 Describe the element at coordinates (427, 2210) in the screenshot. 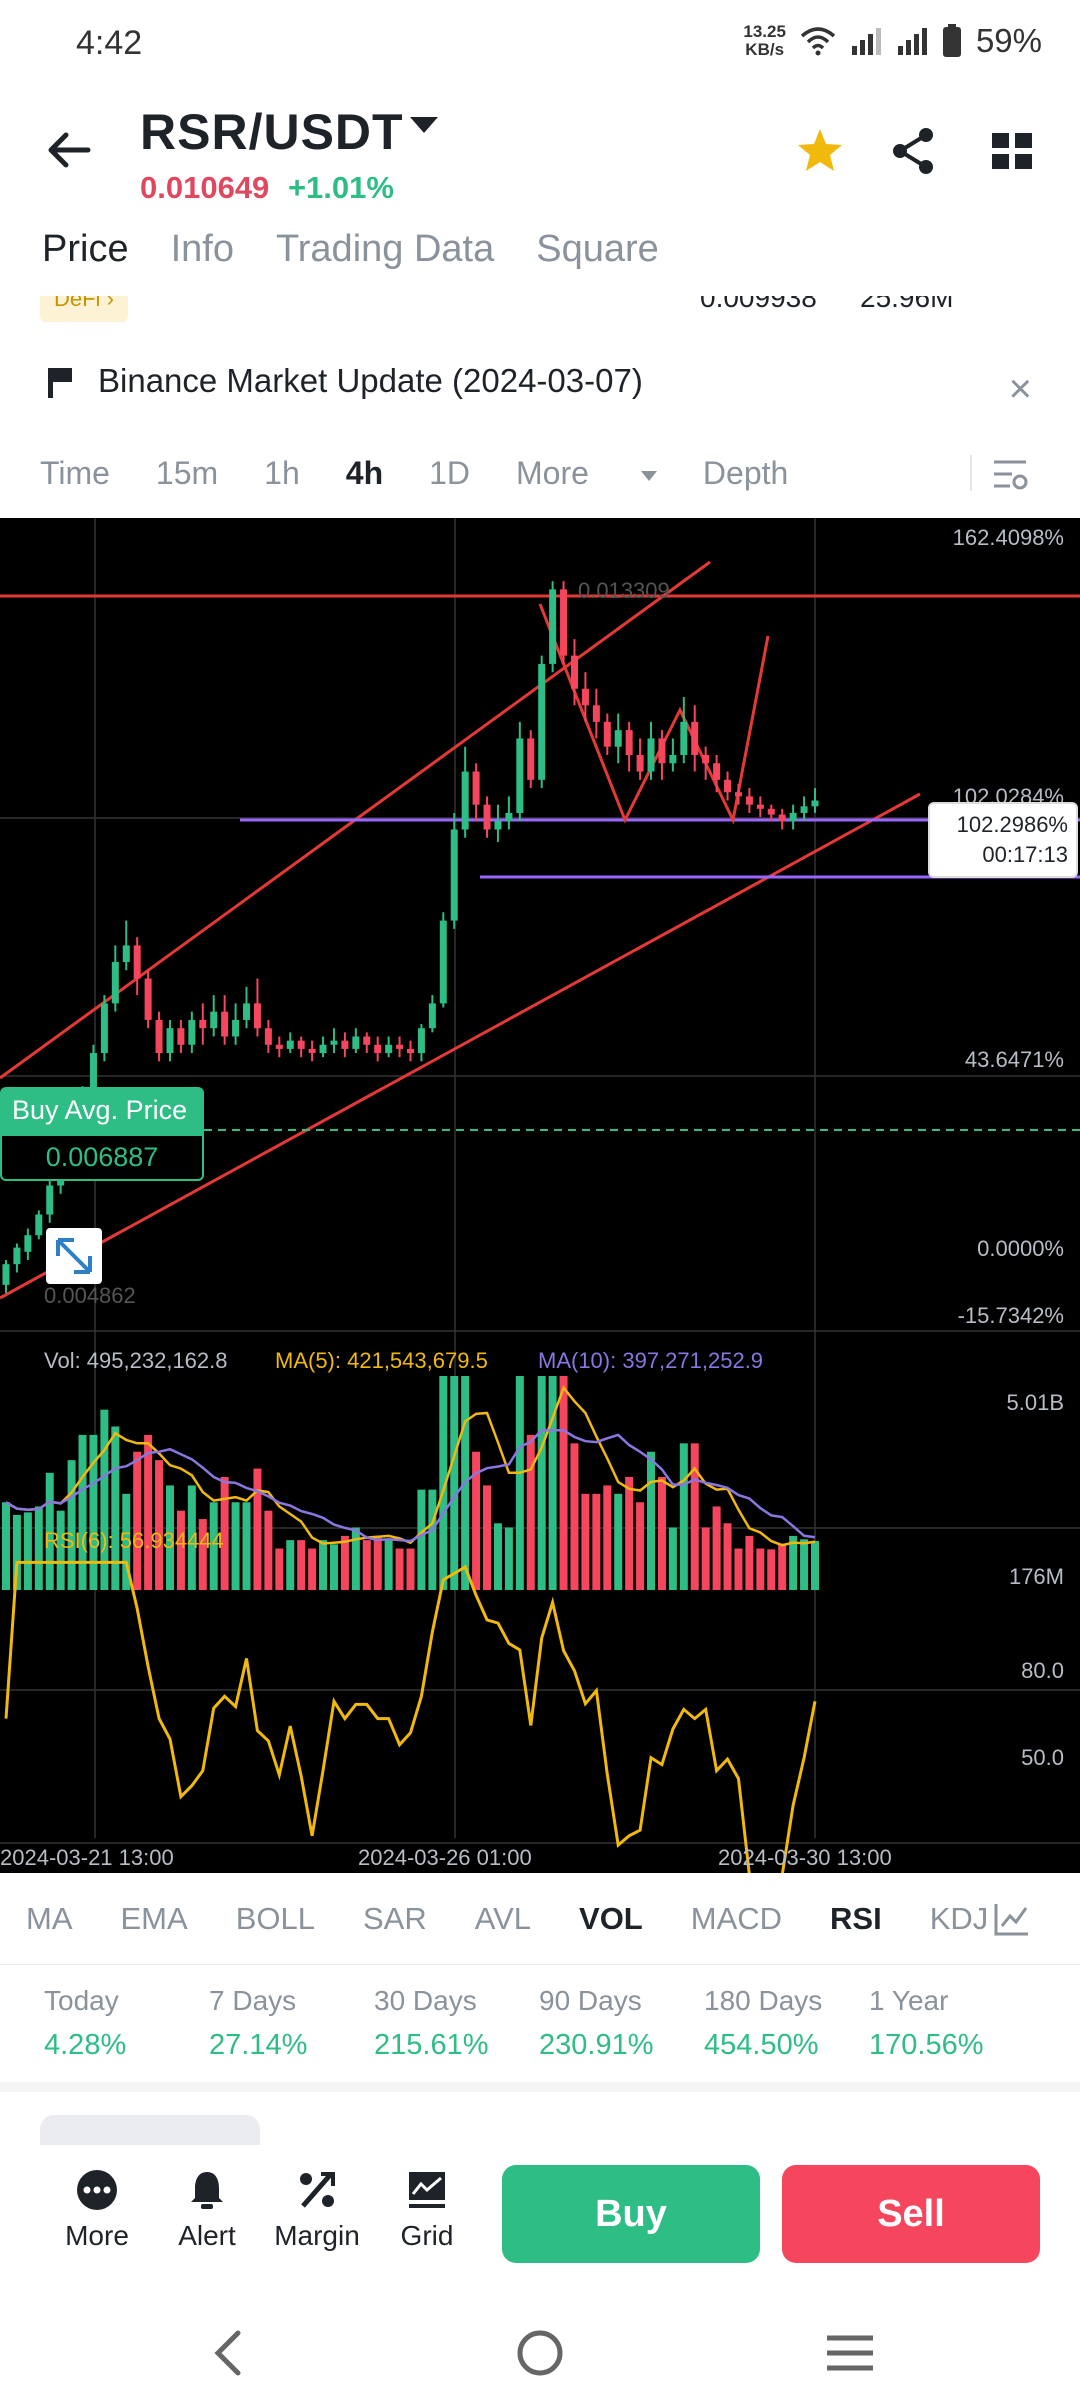

I see `grid-action: Grid` at that location.